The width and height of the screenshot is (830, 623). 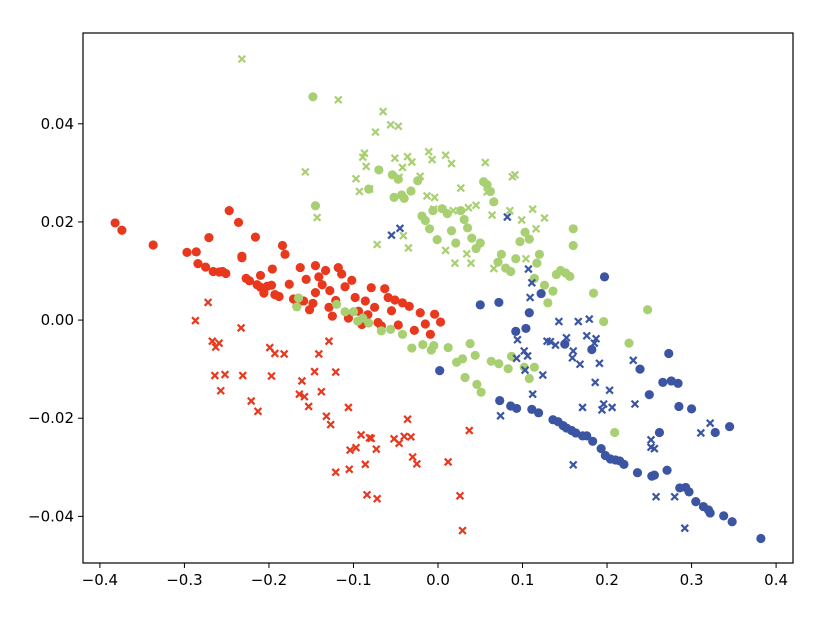 I want to click on x-tick-label: 0.3, so click(x=692, y=580).